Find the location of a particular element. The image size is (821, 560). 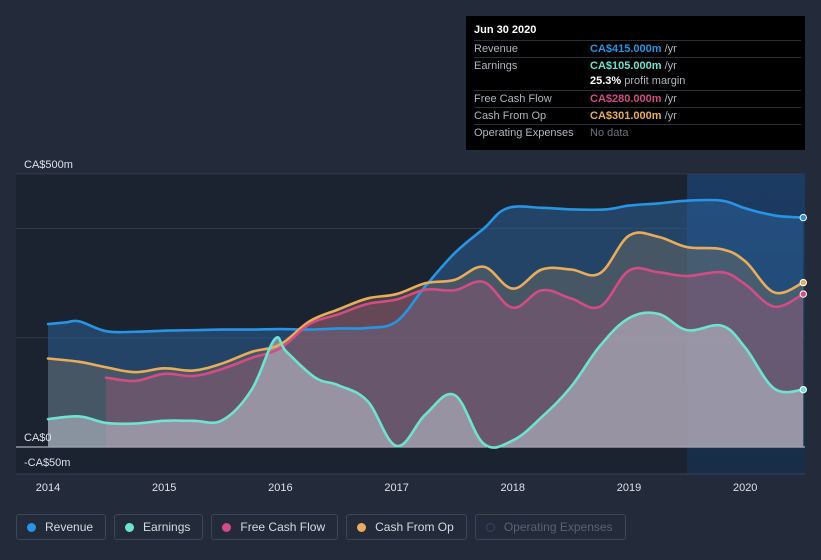

legend-item-free-cash-flow: Free Cash Flow is located at coordinates (275, 527).